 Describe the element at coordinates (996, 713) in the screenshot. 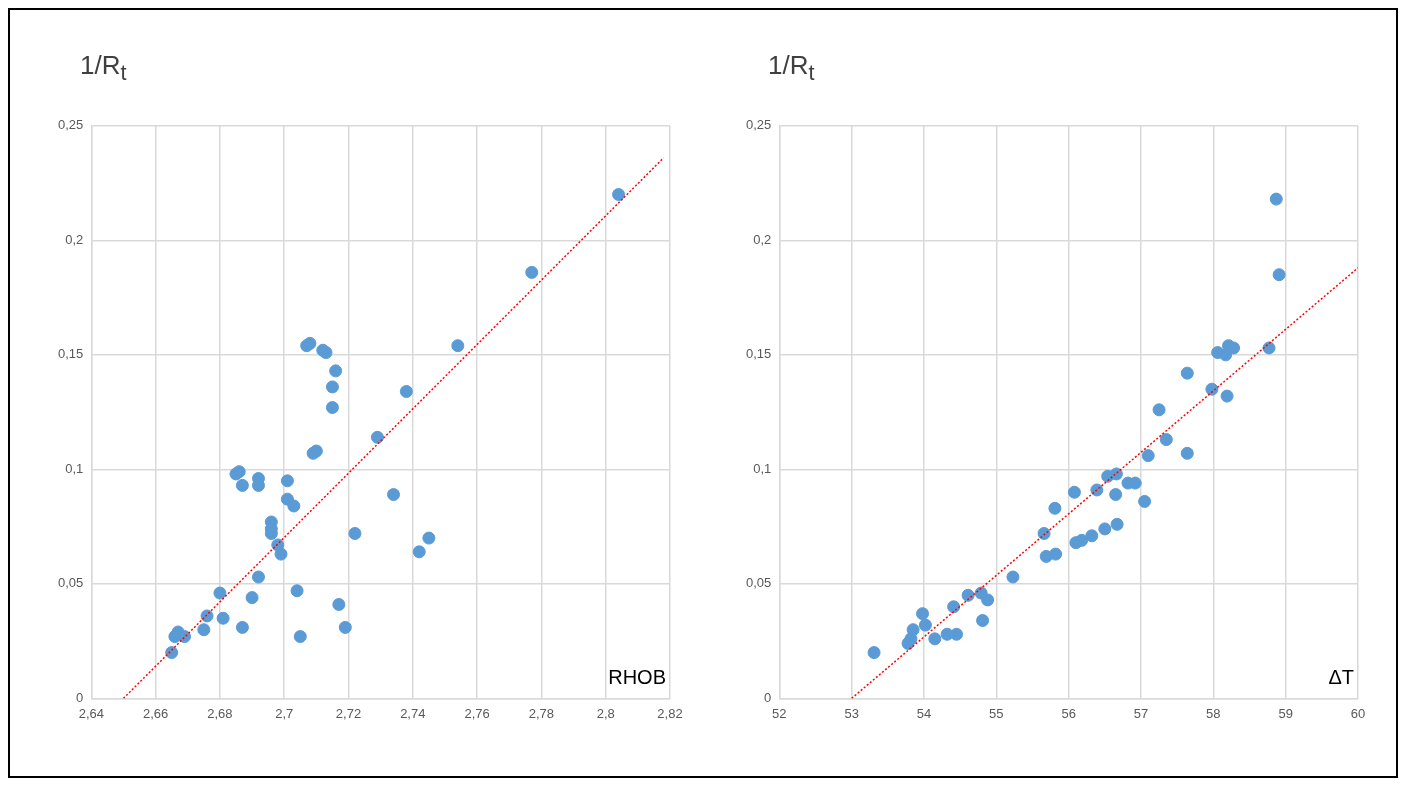

I see `x-tick-label: 55` at that location.